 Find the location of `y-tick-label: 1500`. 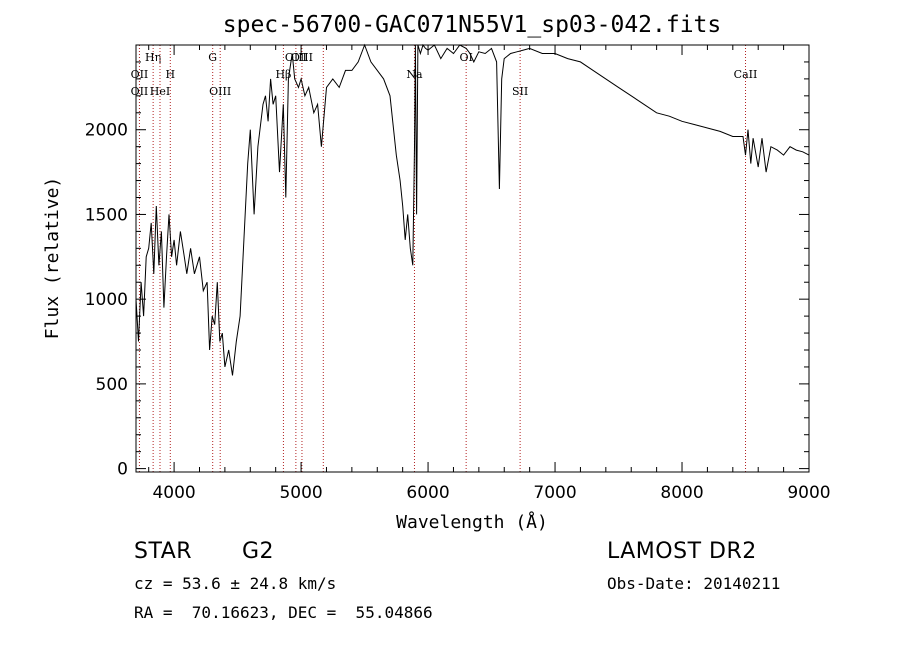

y-tick-label: 1500 is located at coordinates (106, 215).